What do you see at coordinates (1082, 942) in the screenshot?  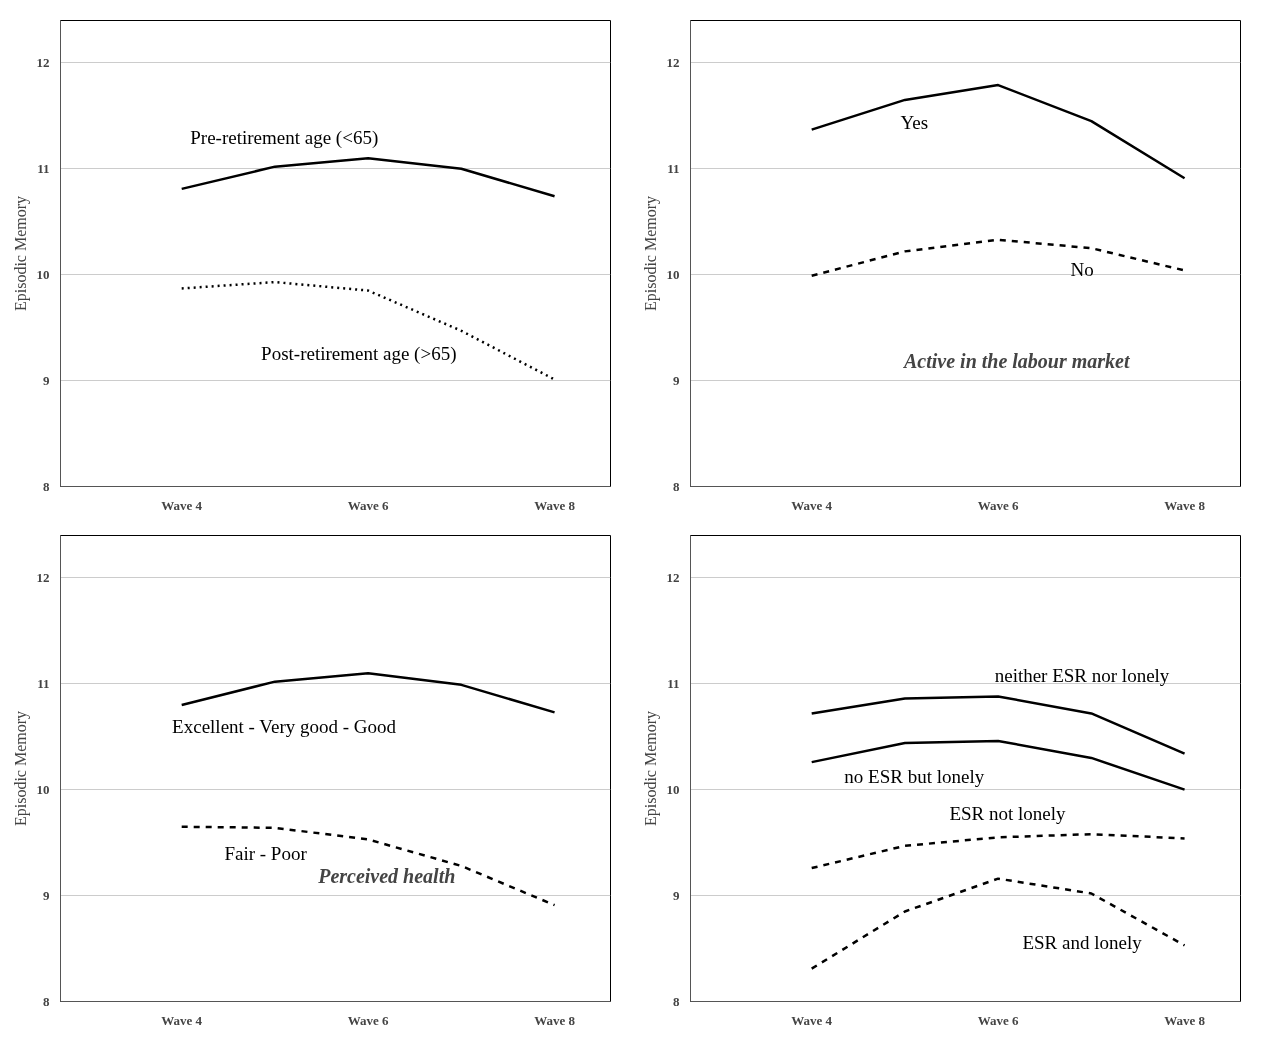 I see `series-label: ESR and lonely` at bounding box center [1082, 942].